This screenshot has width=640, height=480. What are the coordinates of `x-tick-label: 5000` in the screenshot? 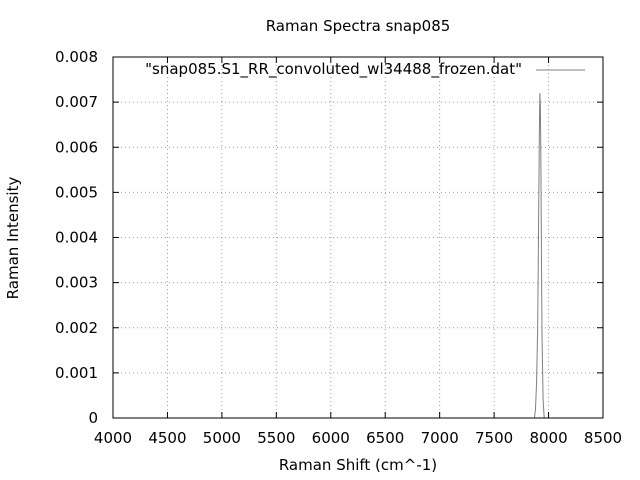 It's located at (222, 438).